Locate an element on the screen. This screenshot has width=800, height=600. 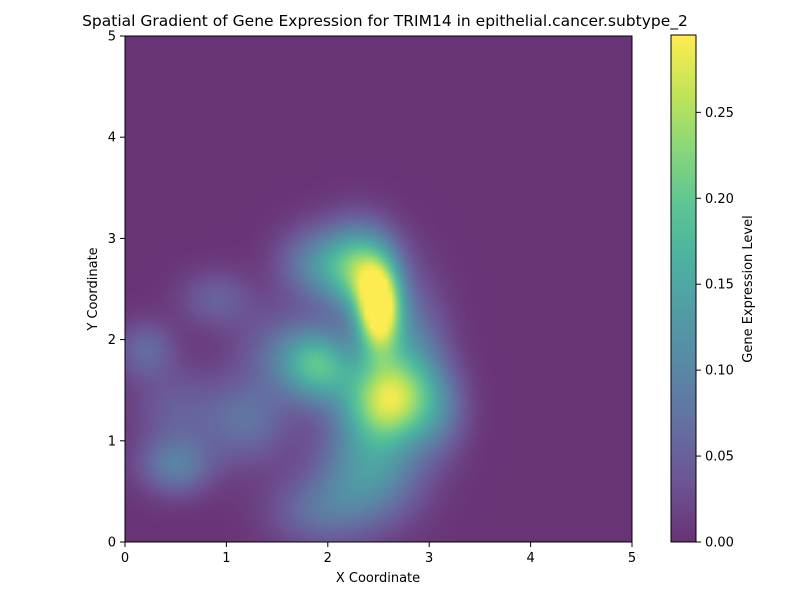
y-axis-label: Y Coordinate is located at coordinates (93, 289).